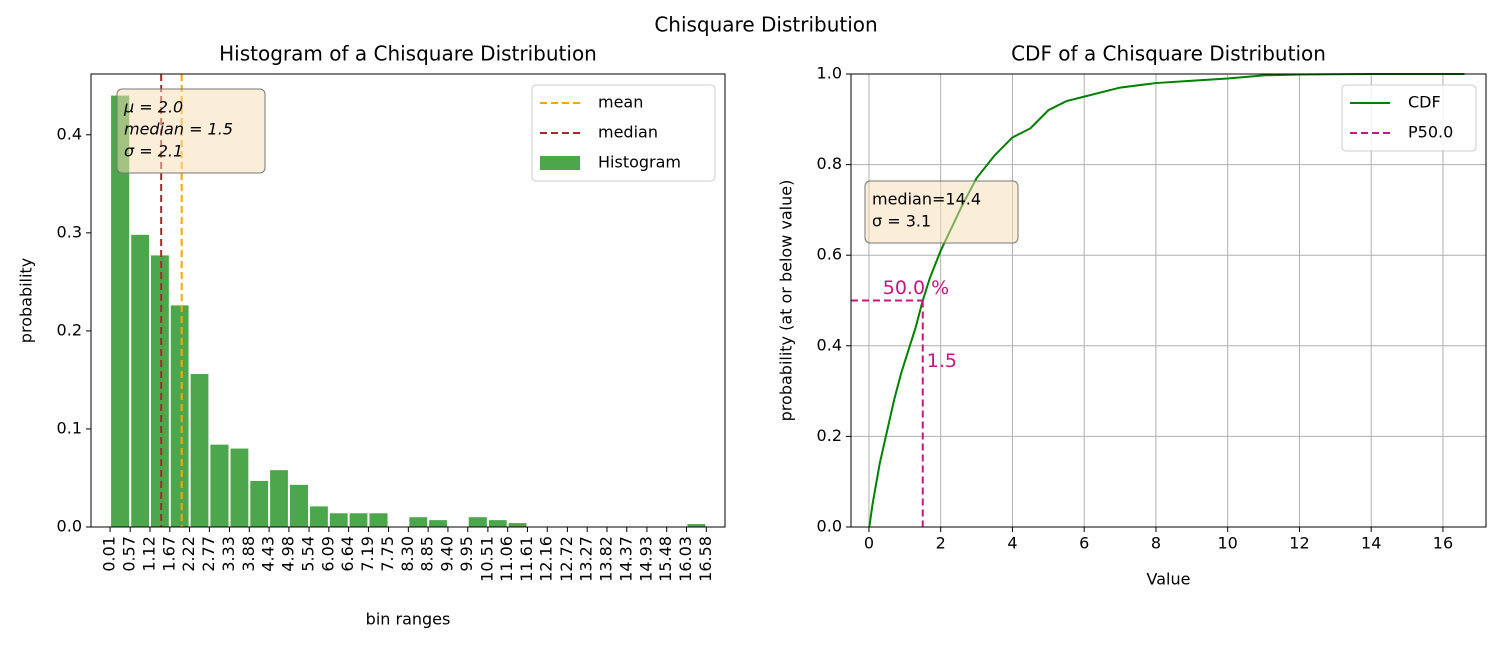  What do you see at coordinates (546, 559) in the screenshot?
I see `x-tick-label: 12.16` at bounding box center [546, 559].